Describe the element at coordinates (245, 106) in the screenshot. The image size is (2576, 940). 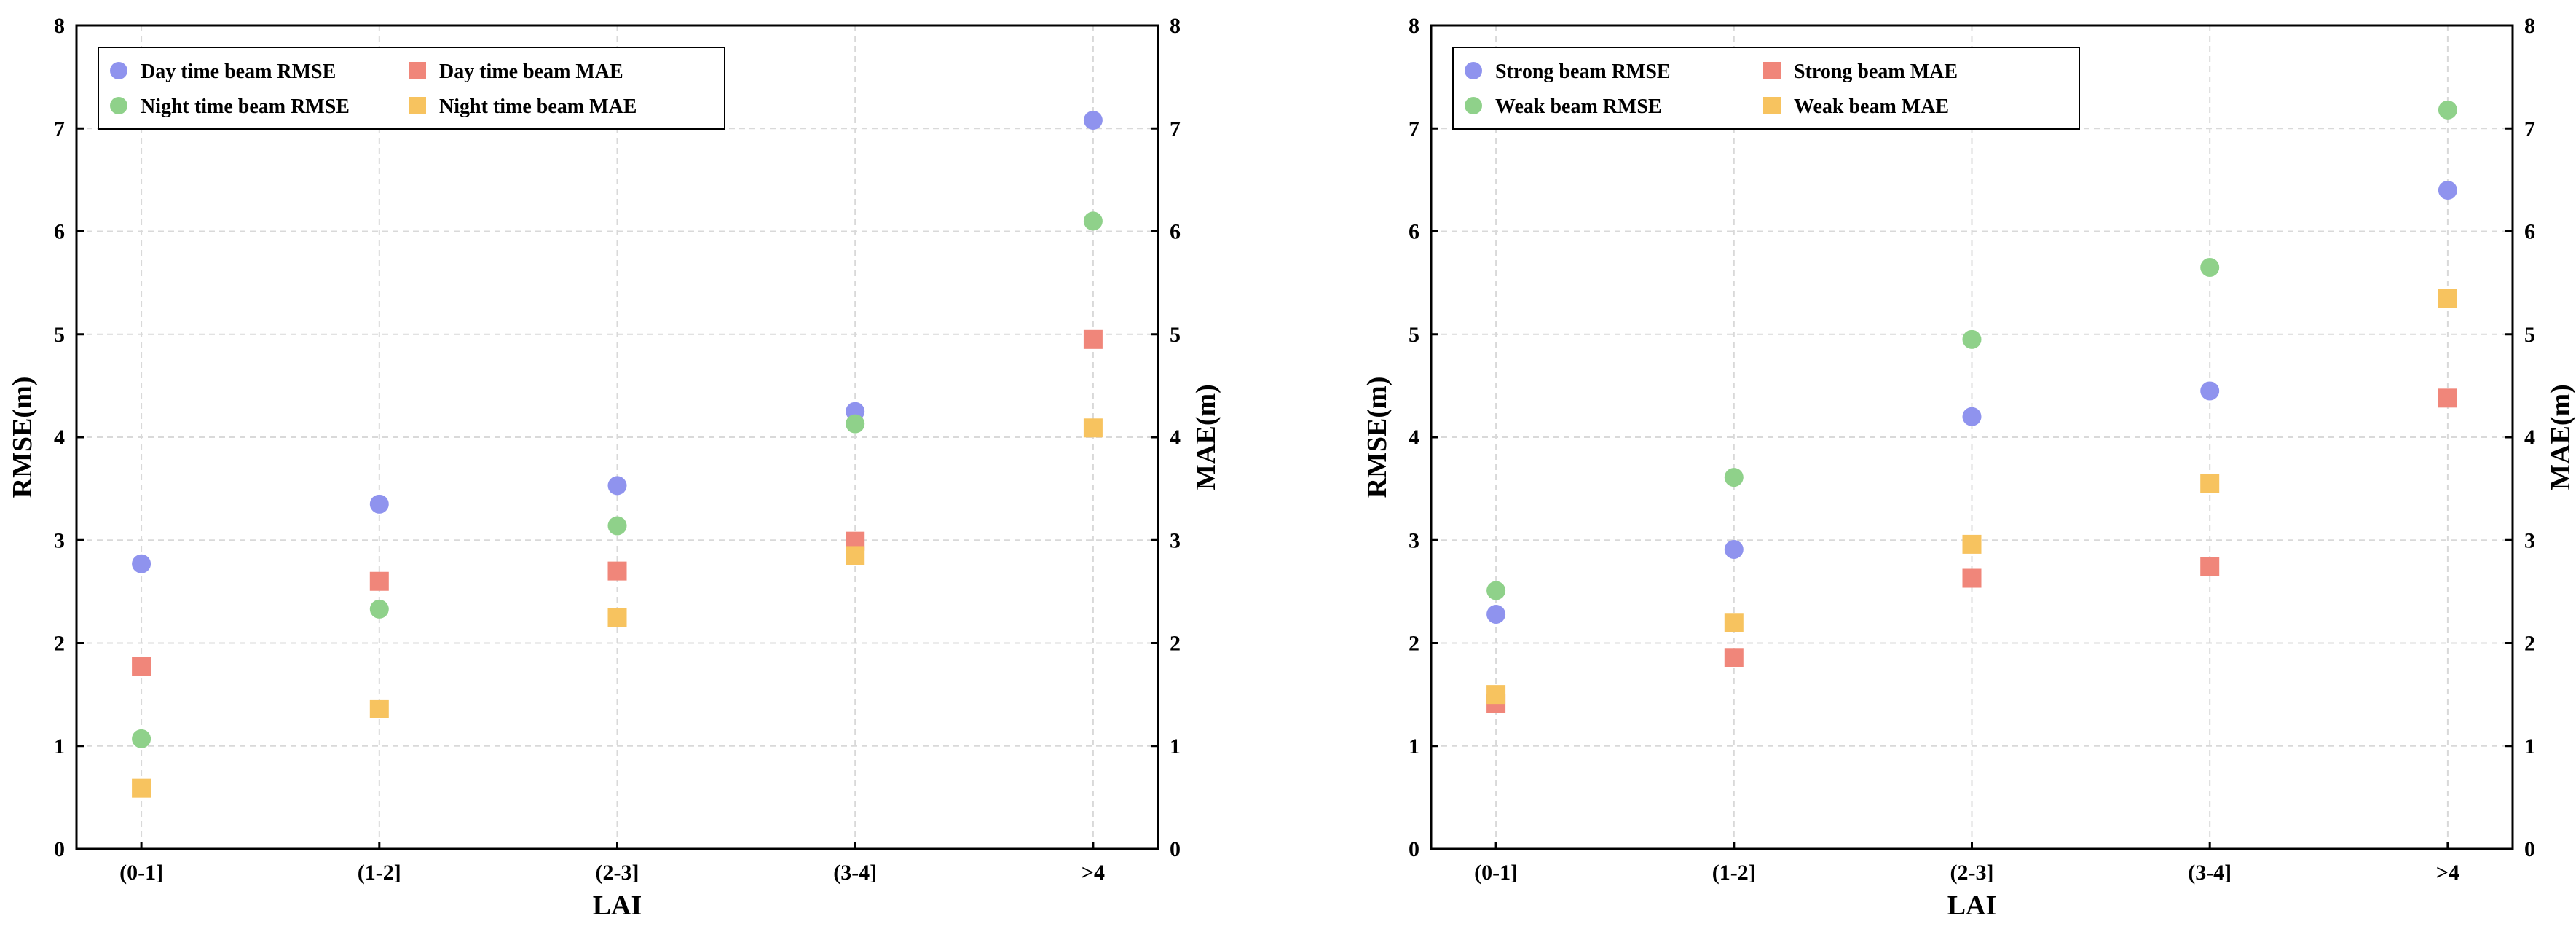
I see `legend-label: Night time beam RMSE` at that location.